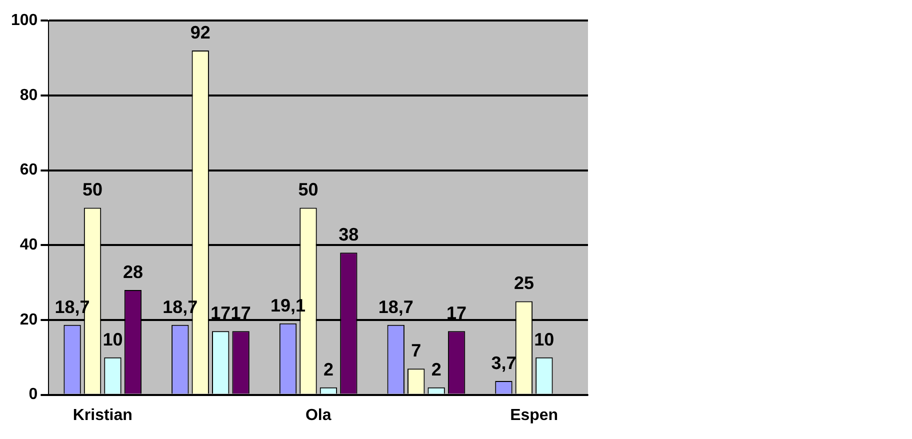 Image resolution: width=912 pixels, height=439 pixels. I want to click on y-tick-label: 20, so click(29, 319).